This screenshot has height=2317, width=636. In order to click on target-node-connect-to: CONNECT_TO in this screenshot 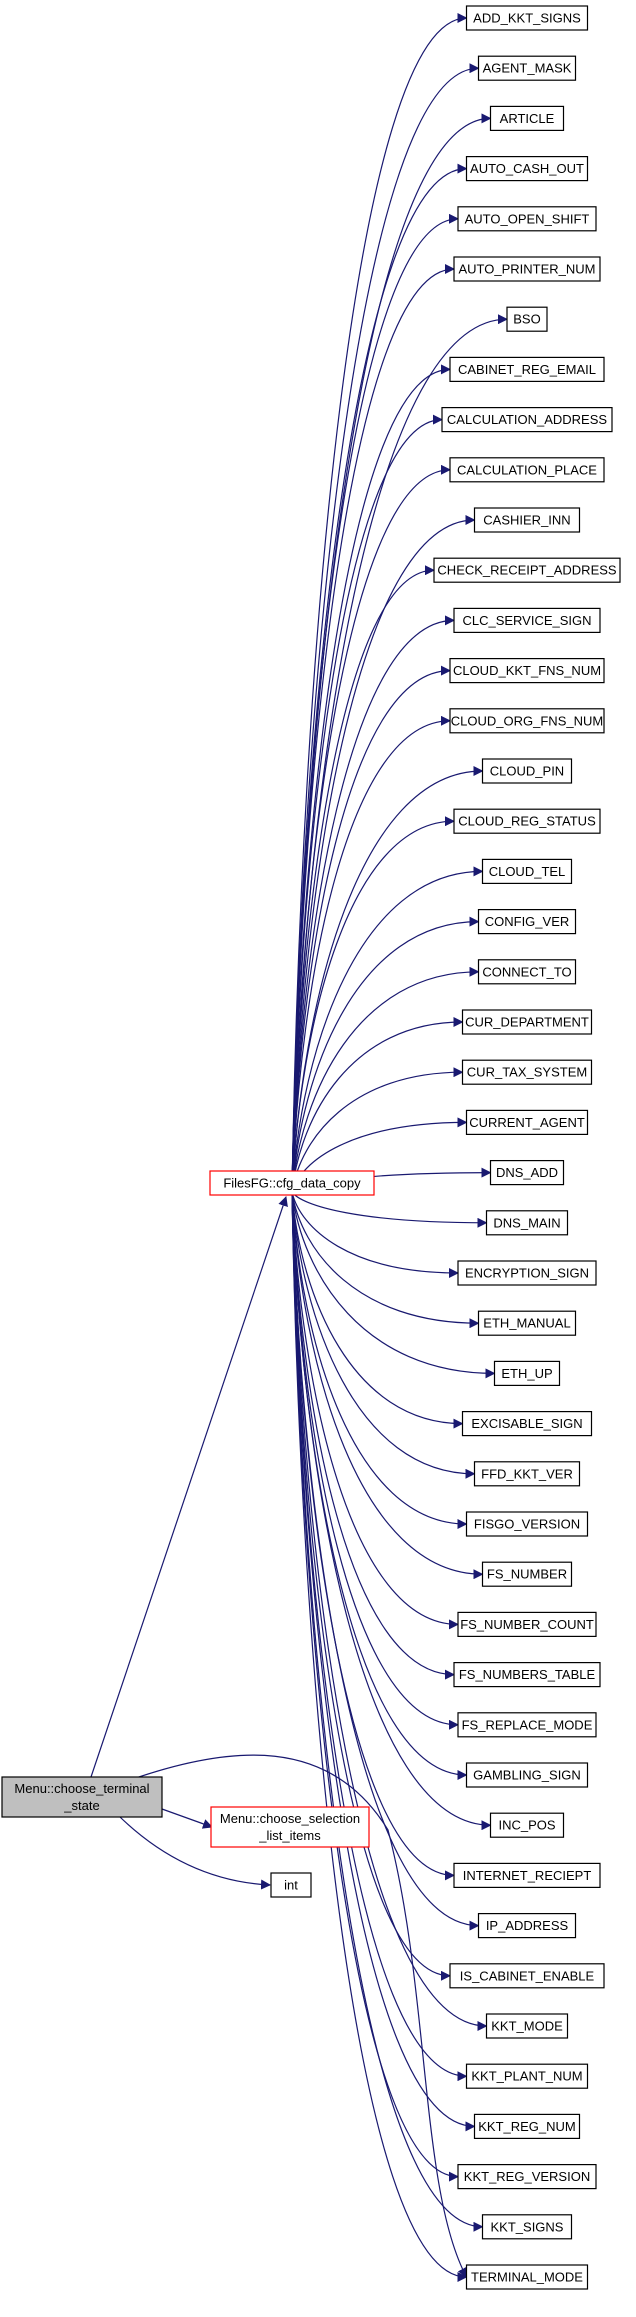, I will do `click(527, 972)`.